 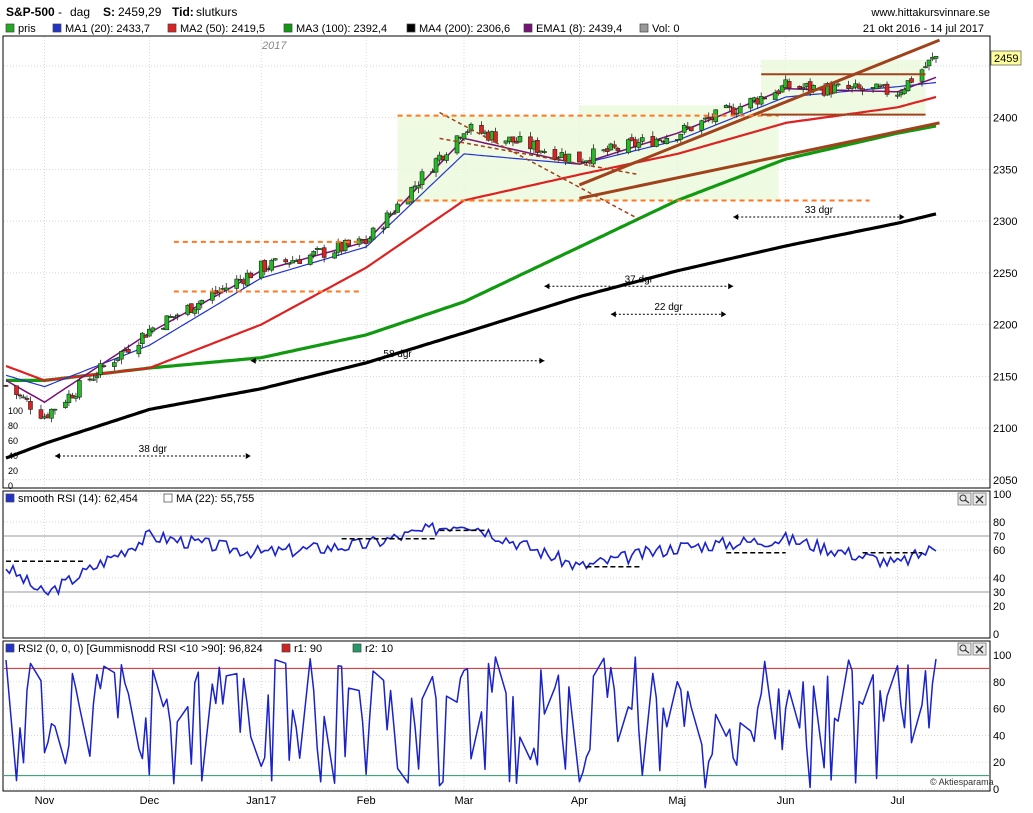 What do you see at coordinates (168, 498) in the screenshot?
I see `rsi-legend-swatch` at bounding box center [168, 498].